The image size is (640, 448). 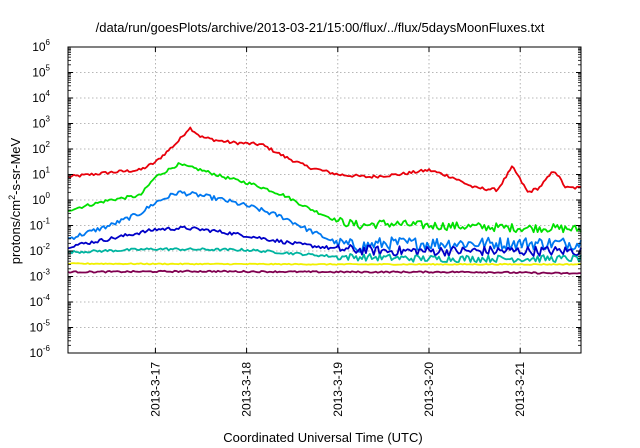 I want to click on y-tick-label: 10⁻⁶, so click(x=40, y=352).